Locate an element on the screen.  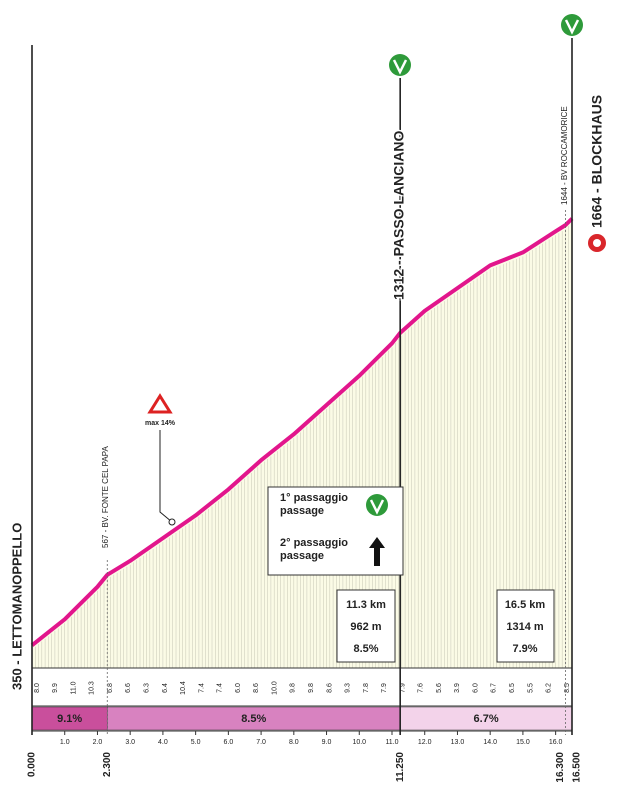
grade-label: 10.4 is located at coordinates (183, 688).